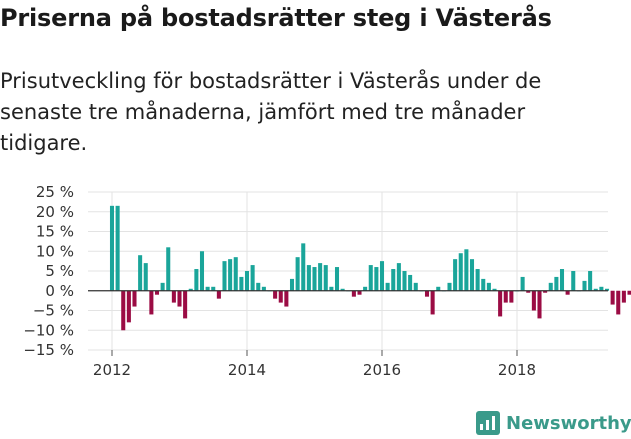 The image size is (631, 439). What do you see at coordinates (48, 350) in the screenshot?
I see `y-tick-label: −15 %` at bounding box center [48, 350].